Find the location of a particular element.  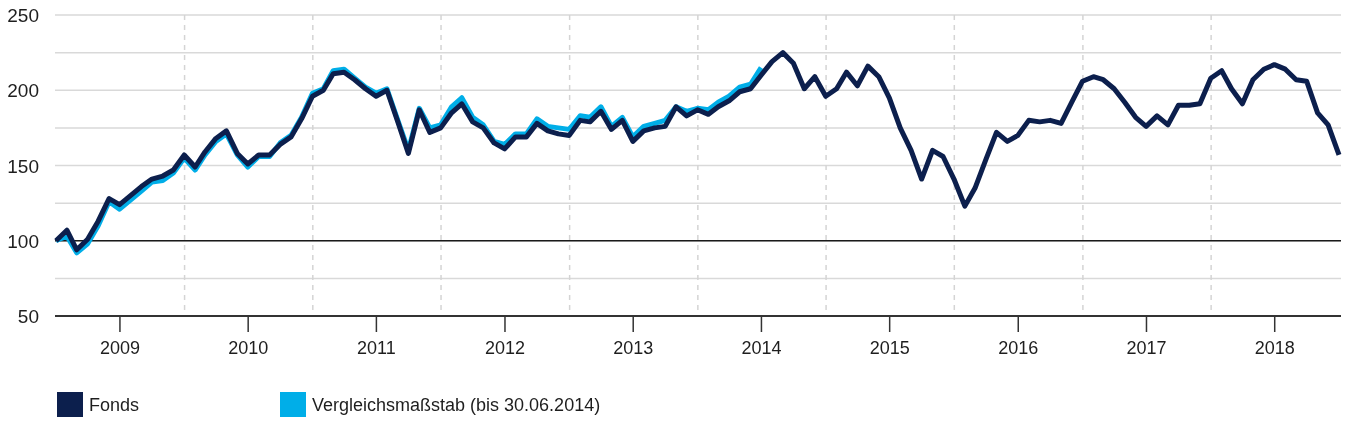

legend-label: Vergleichsmaßstab (bis 30.06.2014) is located at coordinates (456, 404).